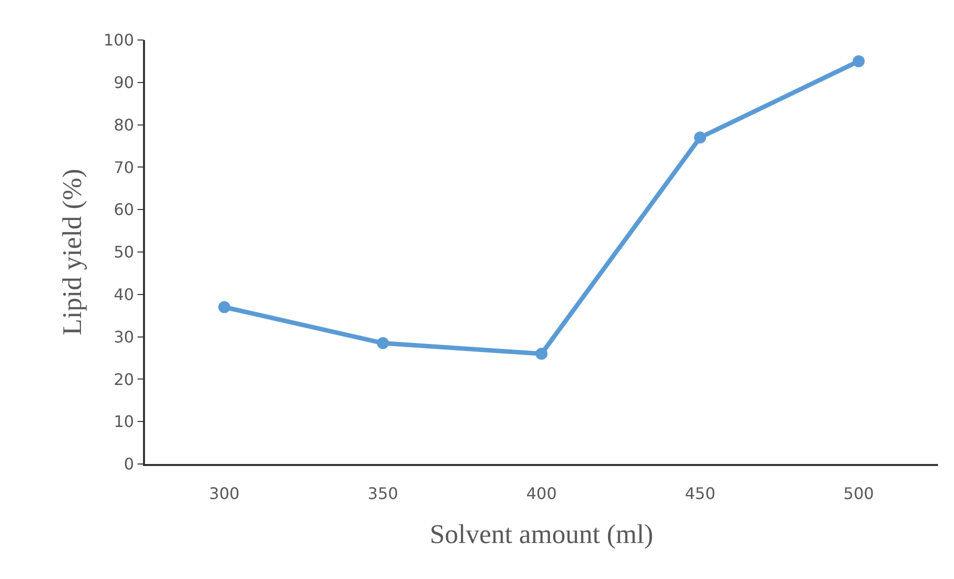  I want to click on x-tick-label: 500, so click(858, 493).